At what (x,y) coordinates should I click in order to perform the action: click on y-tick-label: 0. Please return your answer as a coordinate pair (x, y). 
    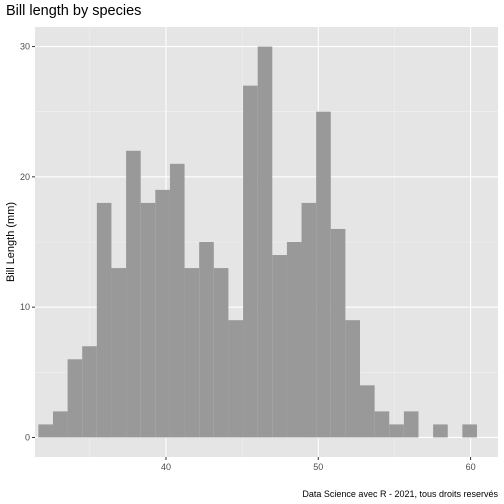
    Looking at the image, I should click on (27, 437).